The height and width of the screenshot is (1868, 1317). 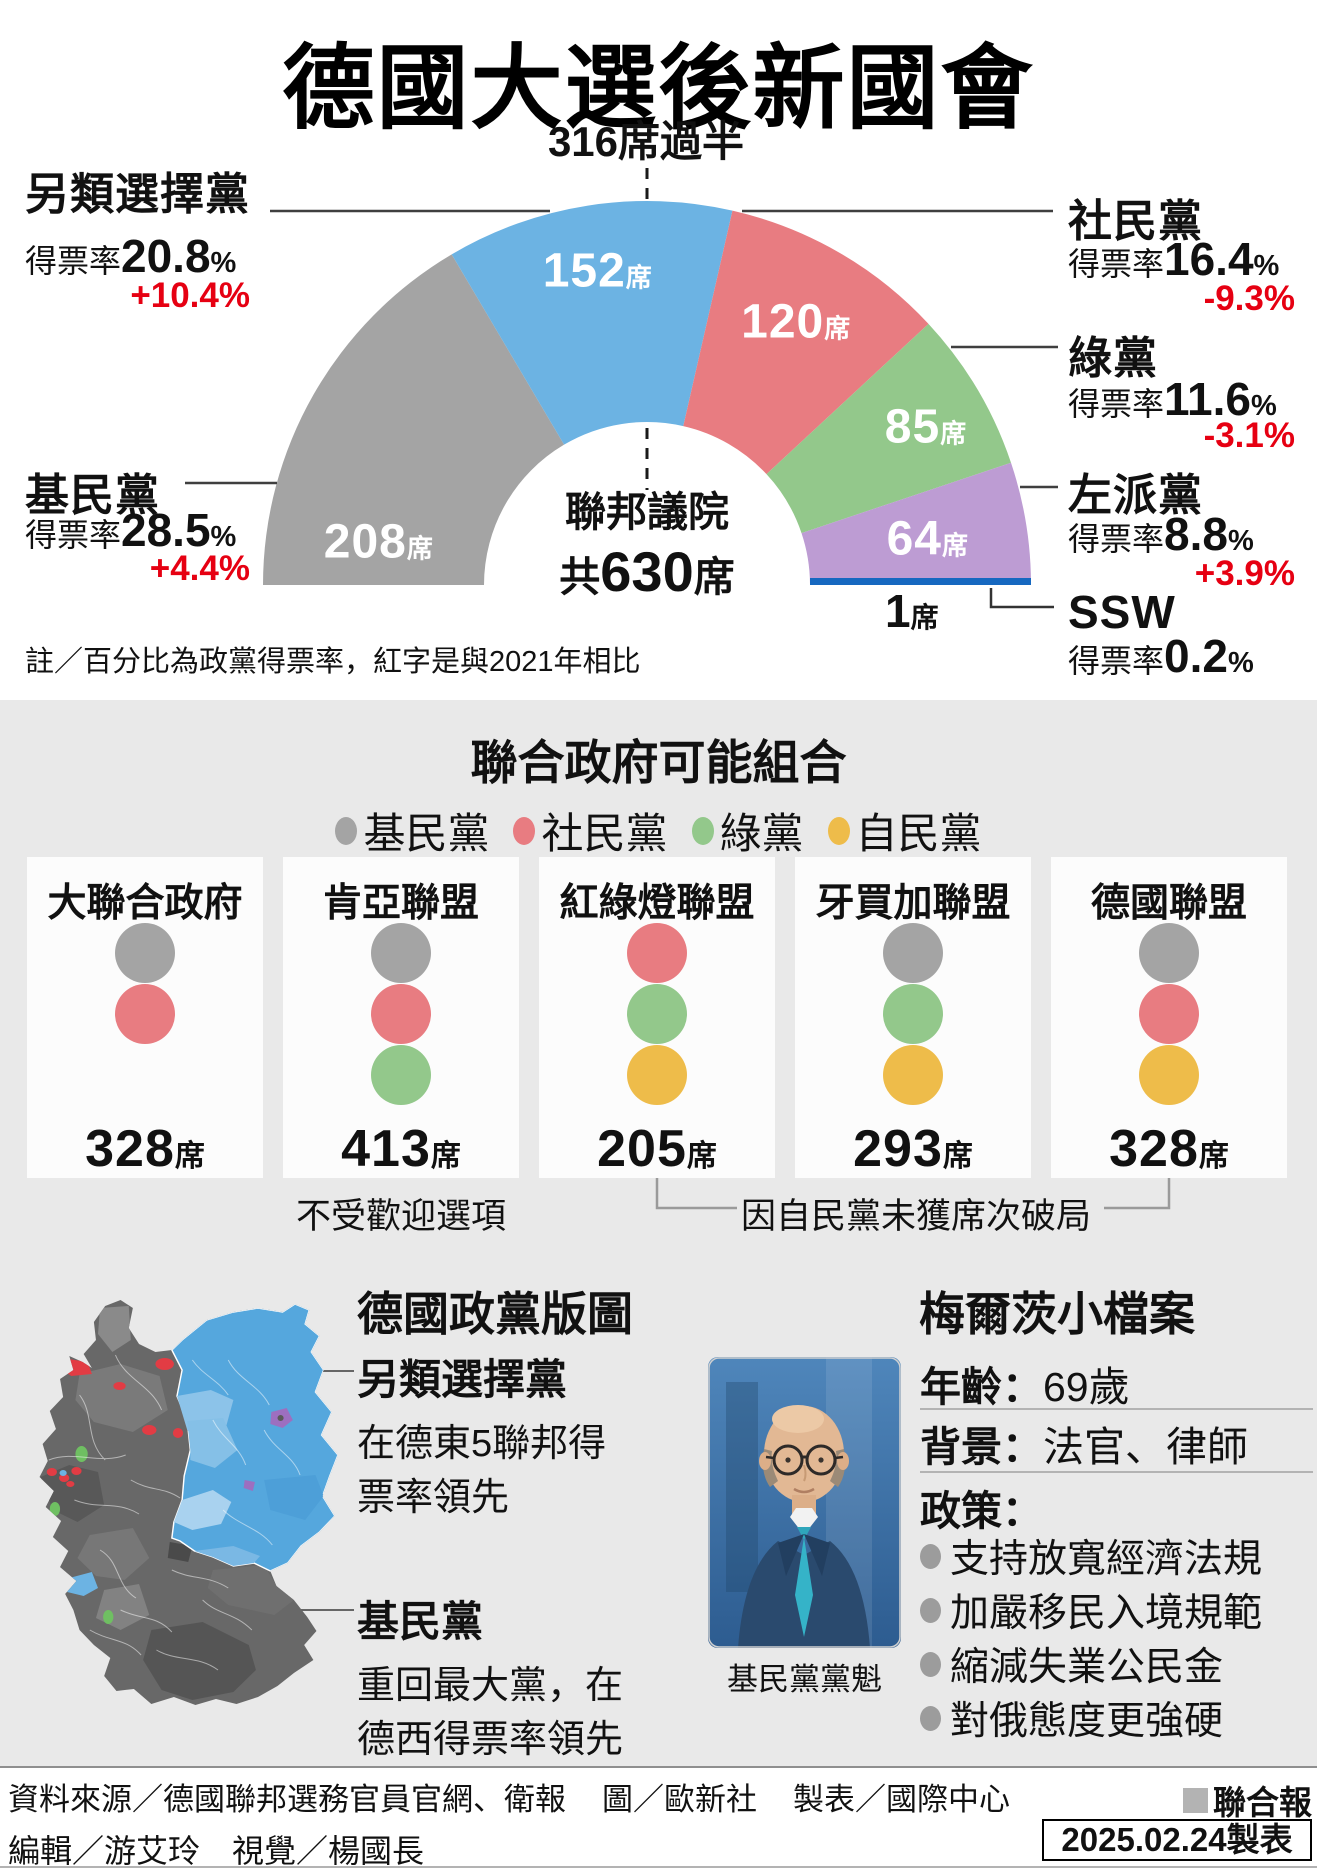 I want to click on party-vote-share: 得票率28.5%, so click(x=130, y=530).